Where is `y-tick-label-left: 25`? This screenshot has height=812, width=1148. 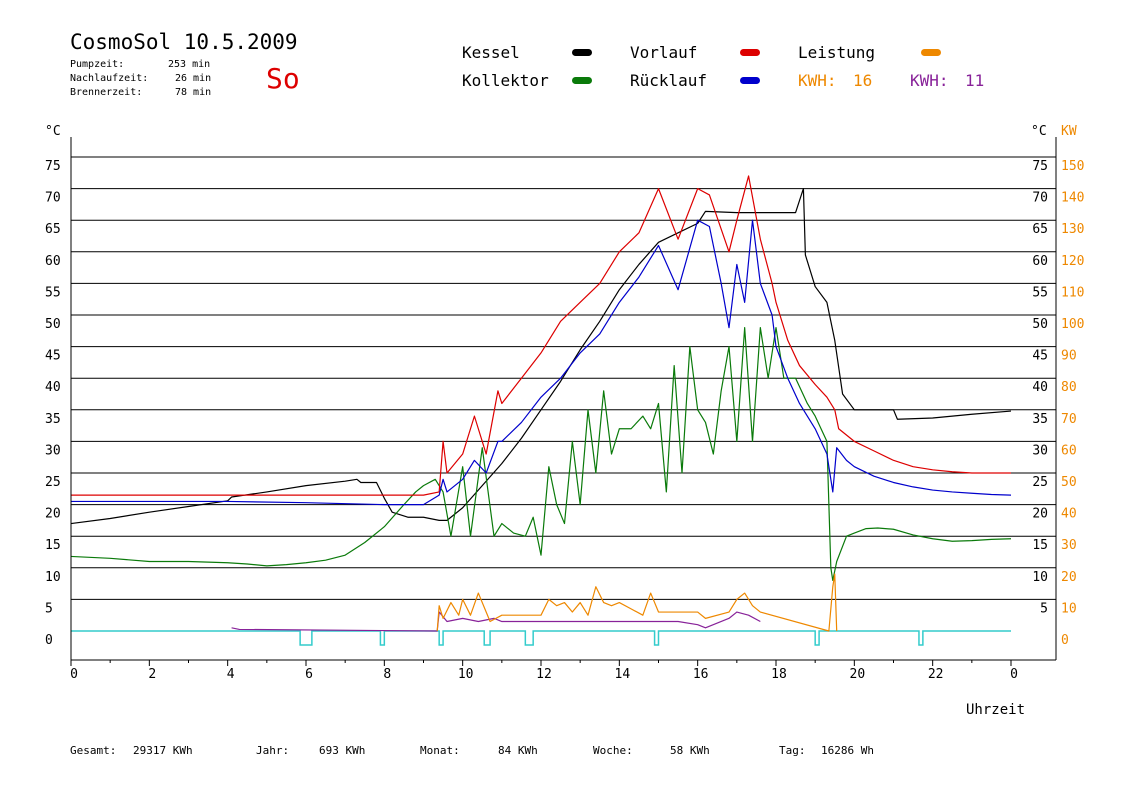
y-tick-label-left: 25 is located at coordinates (53, 482).